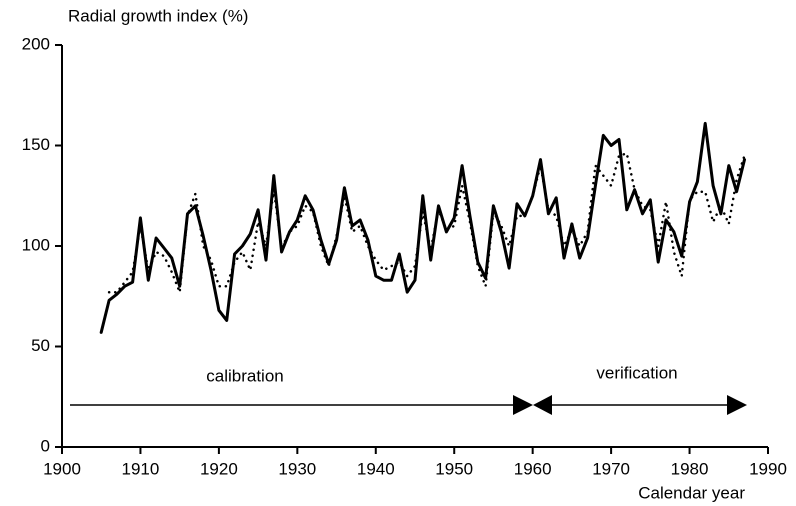 The image size is (796, 506). What do you see at coordinates (454, 468) in the screenshot?
I see `x-tick-label: 1950` at bounding box center [454, 468].